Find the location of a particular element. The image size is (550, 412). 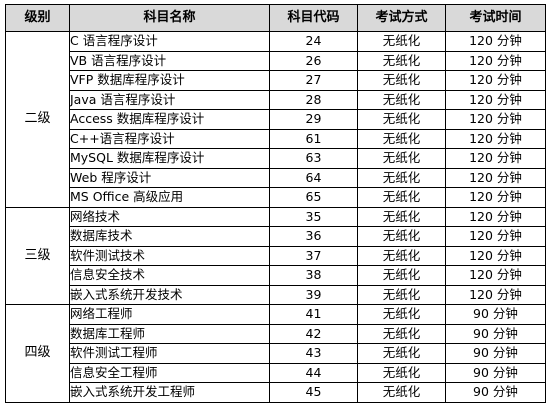

subject-code-cell: 28 is located at coordinates (313, 99).